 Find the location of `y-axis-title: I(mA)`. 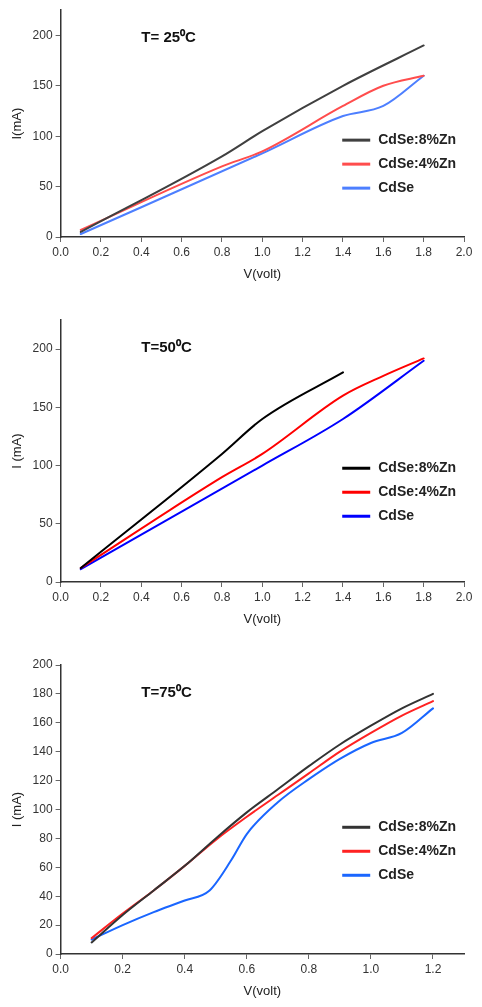

y-axis-title: I(mA) is located at coordinates (17, 123).